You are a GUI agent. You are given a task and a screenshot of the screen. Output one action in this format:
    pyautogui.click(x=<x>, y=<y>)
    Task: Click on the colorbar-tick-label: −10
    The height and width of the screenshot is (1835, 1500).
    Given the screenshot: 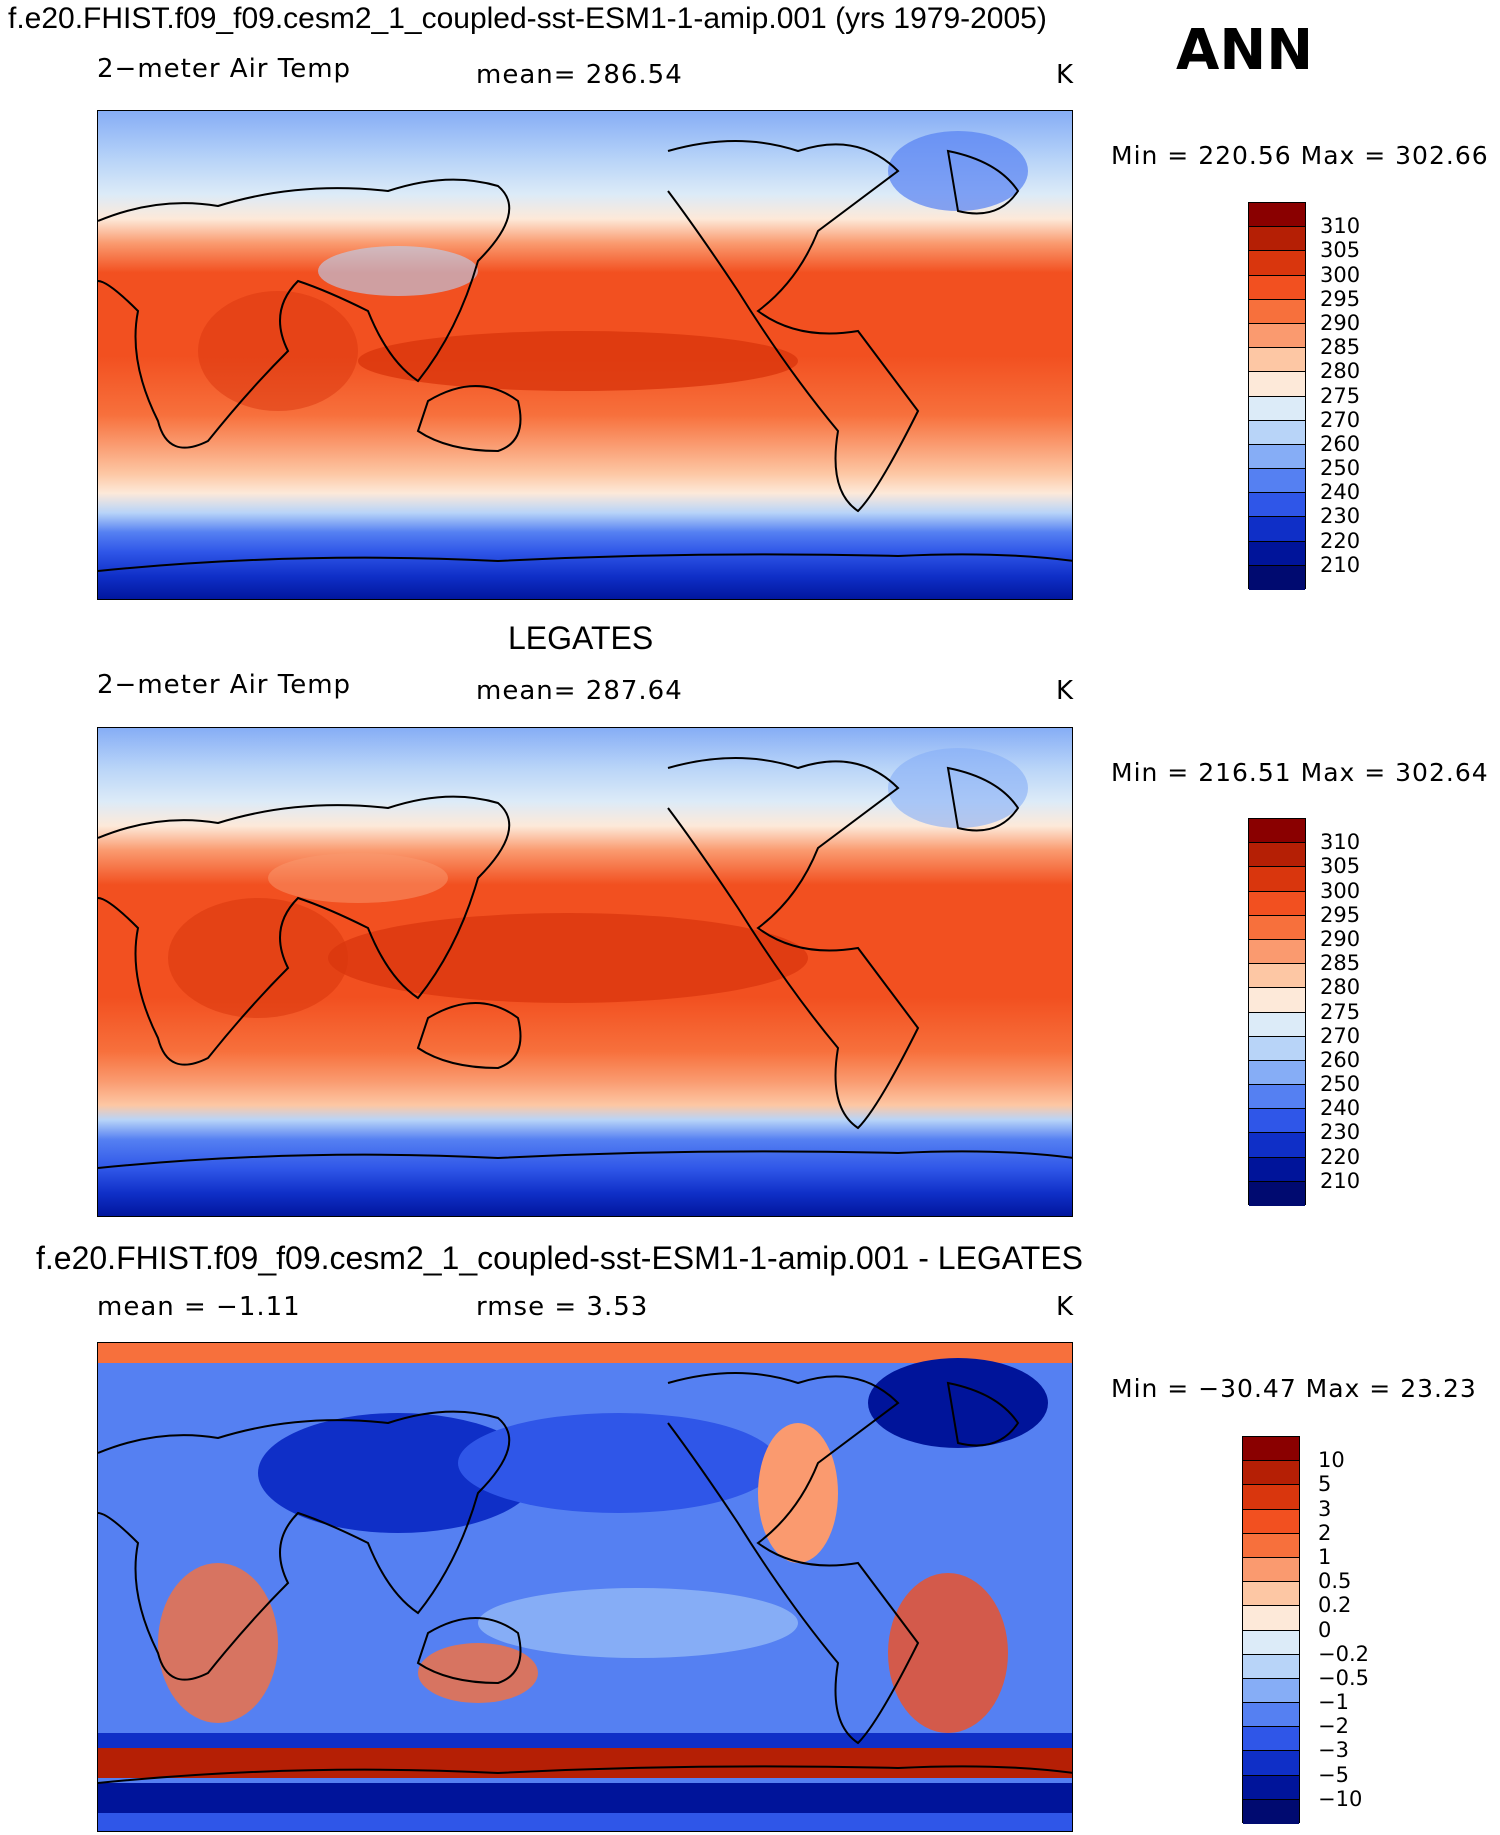 What is the action you would take?
    pyautogui.click(x=1340, y=1798)
    